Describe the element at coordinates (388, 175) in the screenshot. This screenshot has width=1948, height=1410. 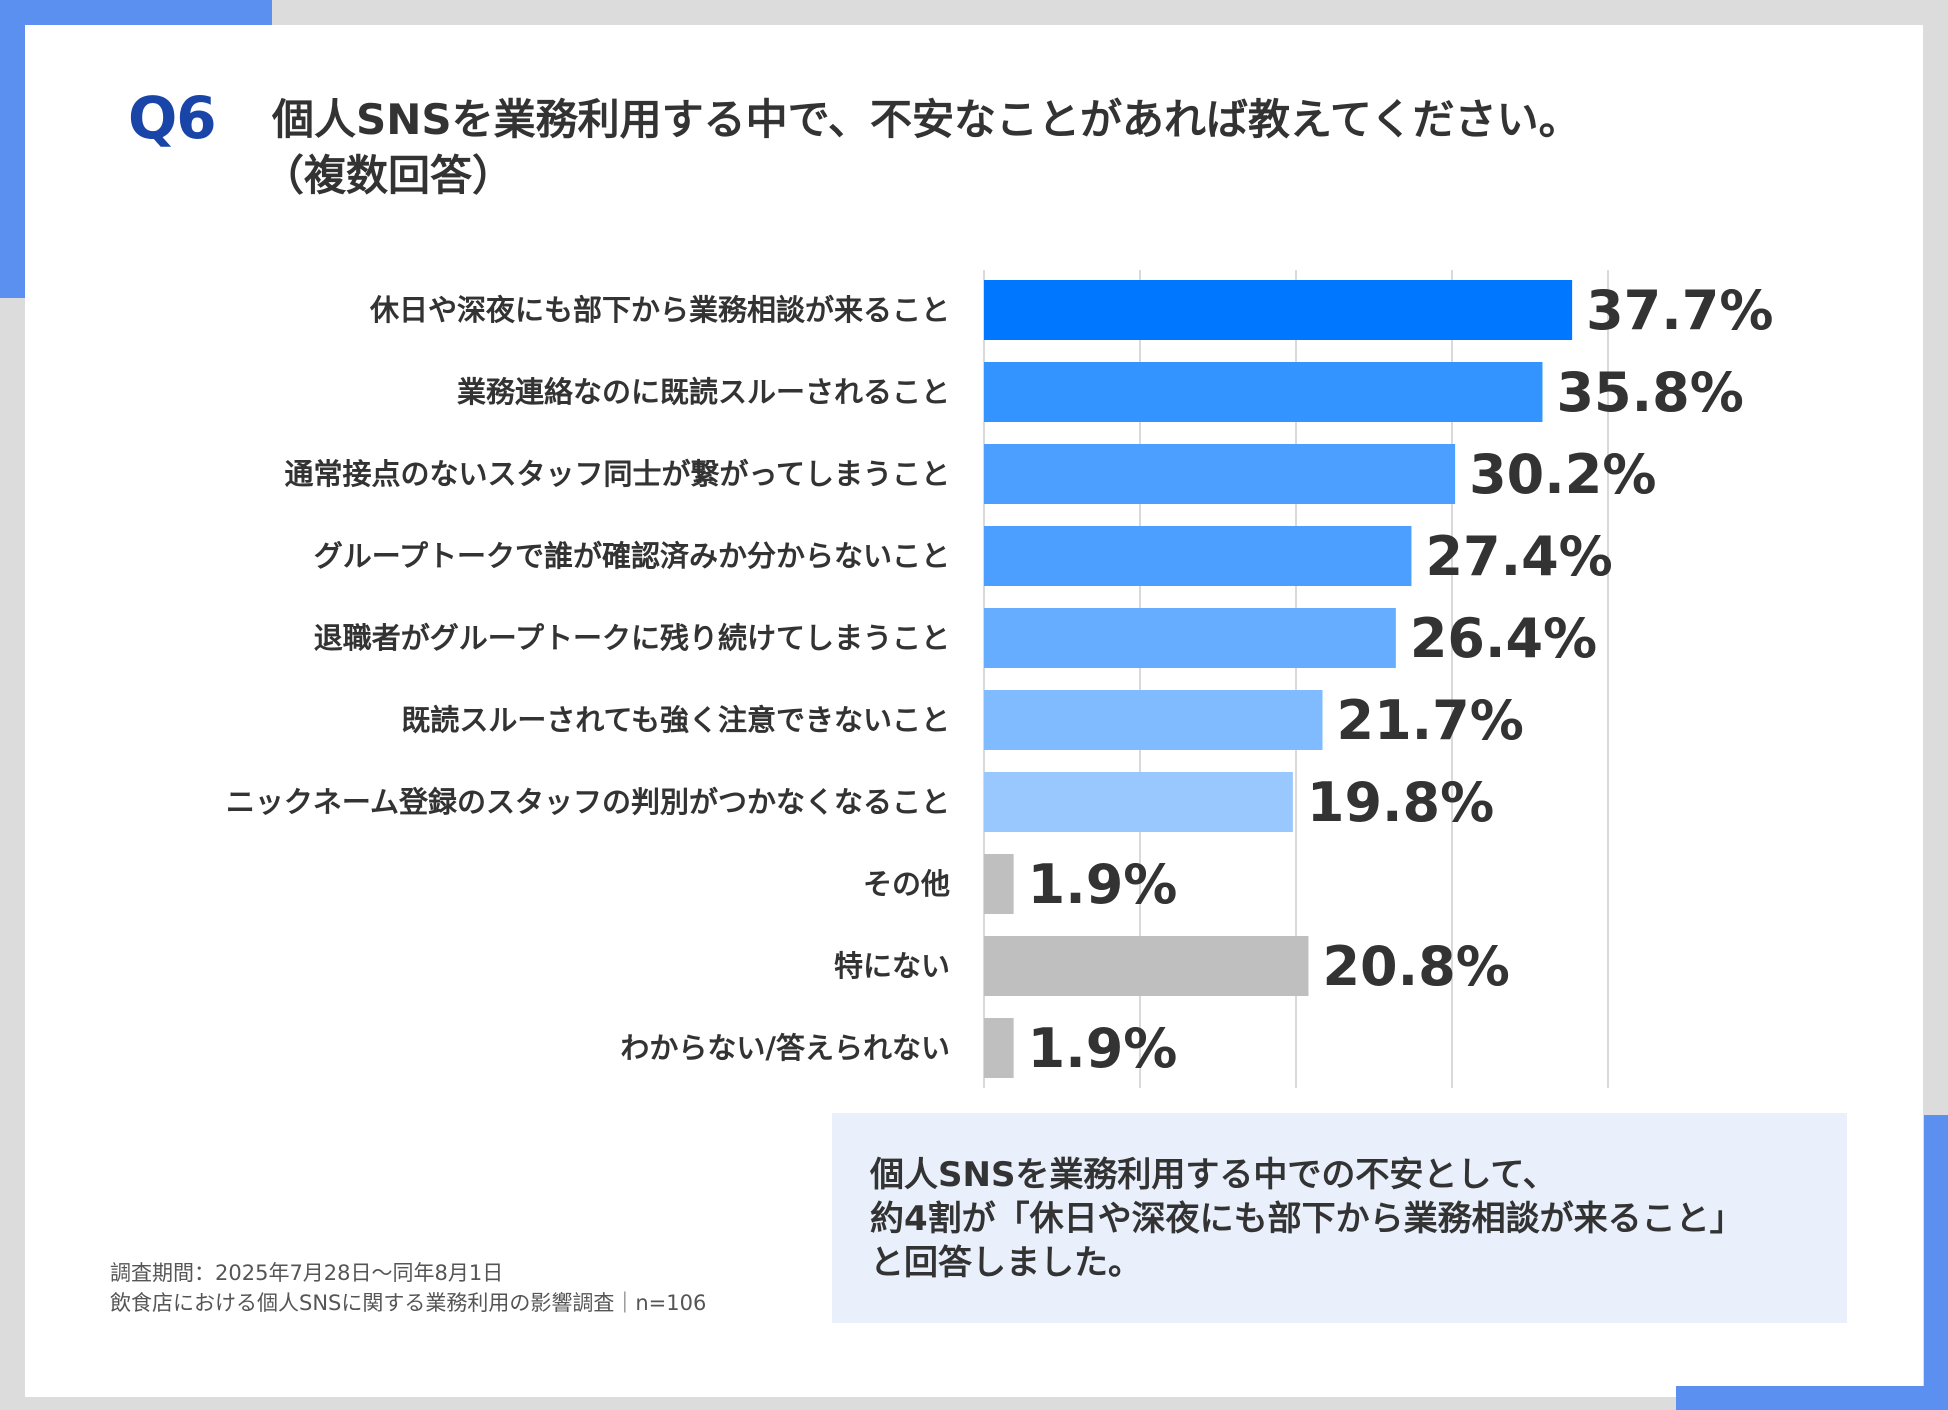
I see `question-note: （複数回答）` at that location.